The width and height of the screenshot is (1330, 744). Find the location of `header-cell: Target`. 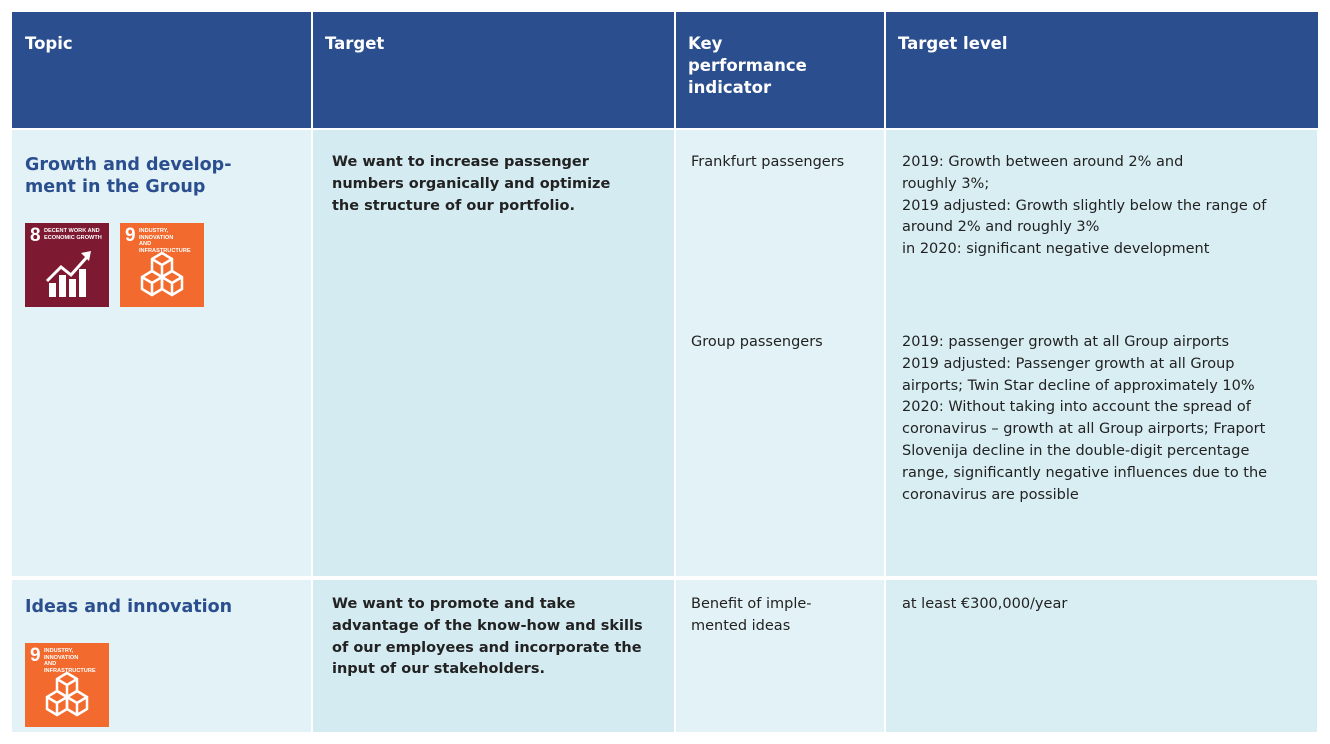

header-cell: Target is located at coordinates (354, 44).